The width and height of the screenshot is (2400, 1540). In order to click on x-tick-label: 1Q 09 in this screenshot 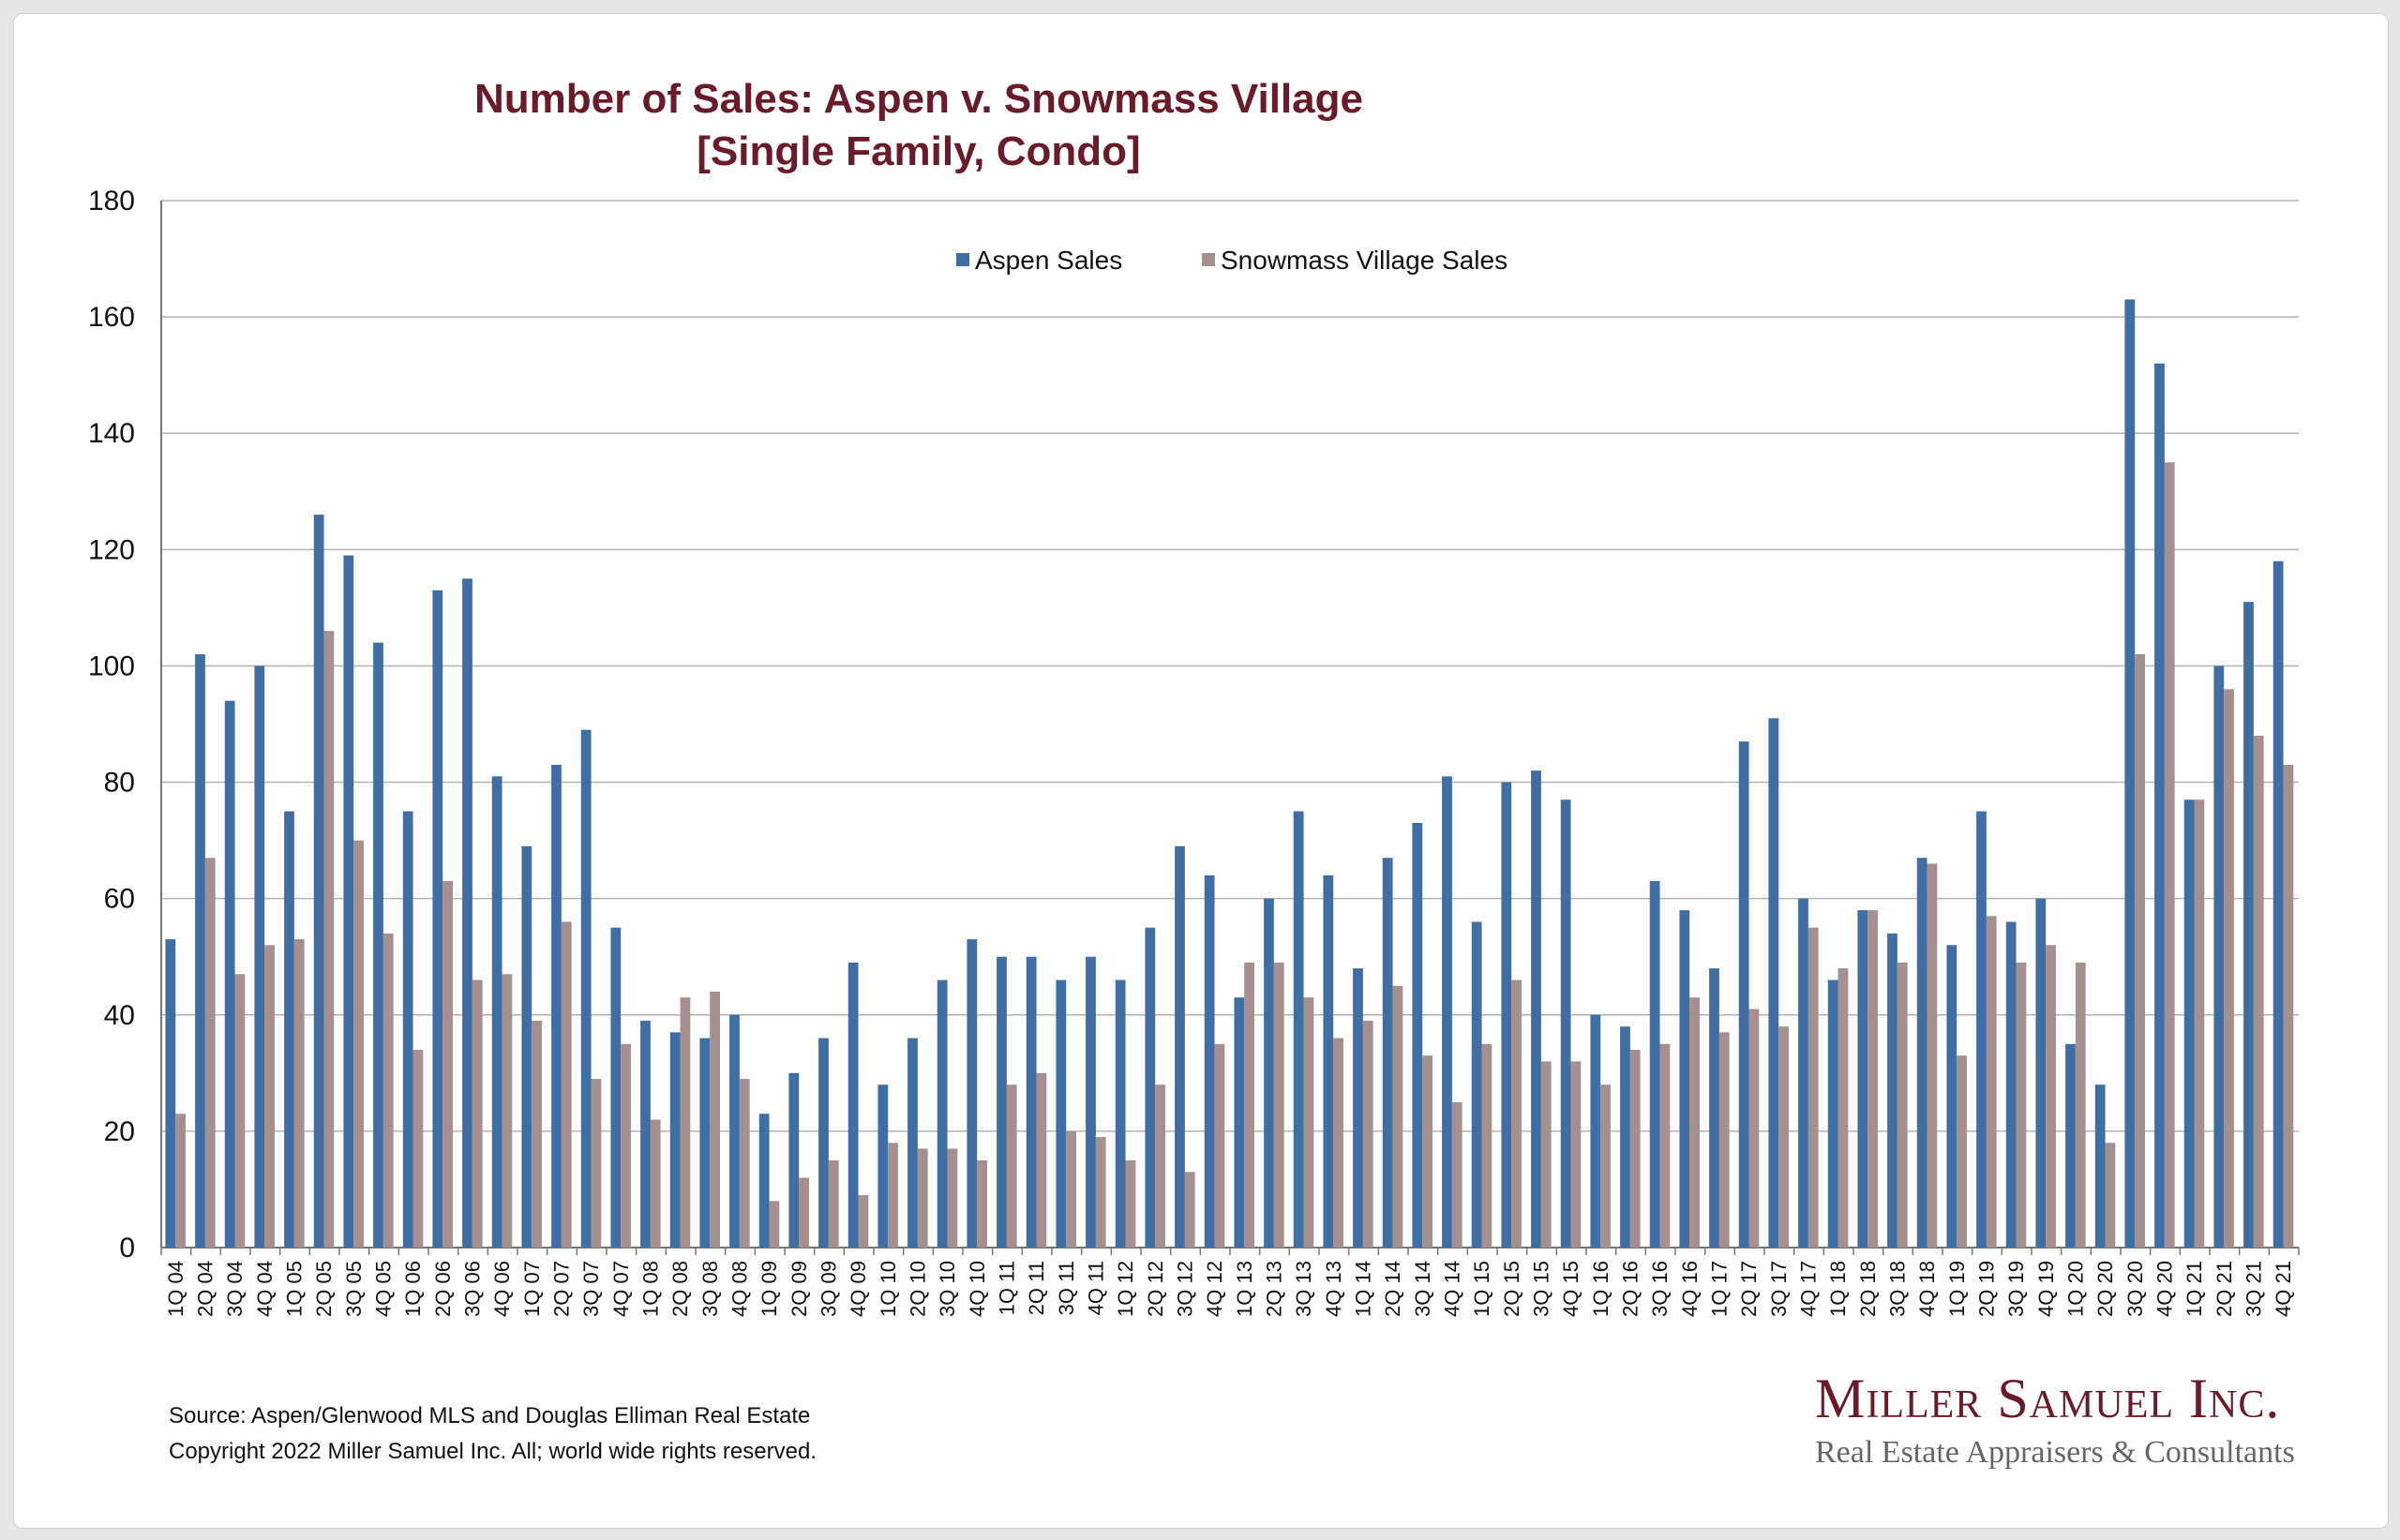, I will do `click(769, 1289)`.